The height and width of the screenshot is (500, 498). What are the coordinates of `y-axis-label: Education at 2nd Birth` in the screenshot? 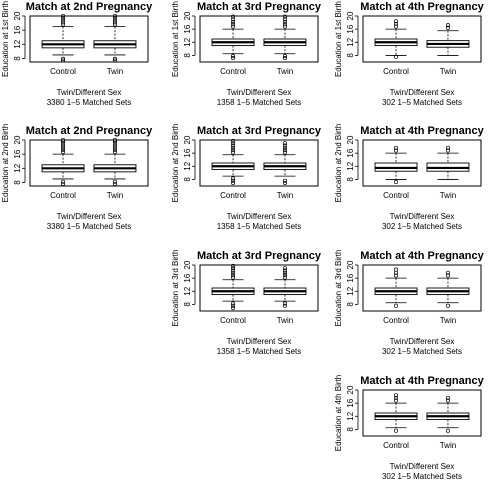 It's located at (175, 163).